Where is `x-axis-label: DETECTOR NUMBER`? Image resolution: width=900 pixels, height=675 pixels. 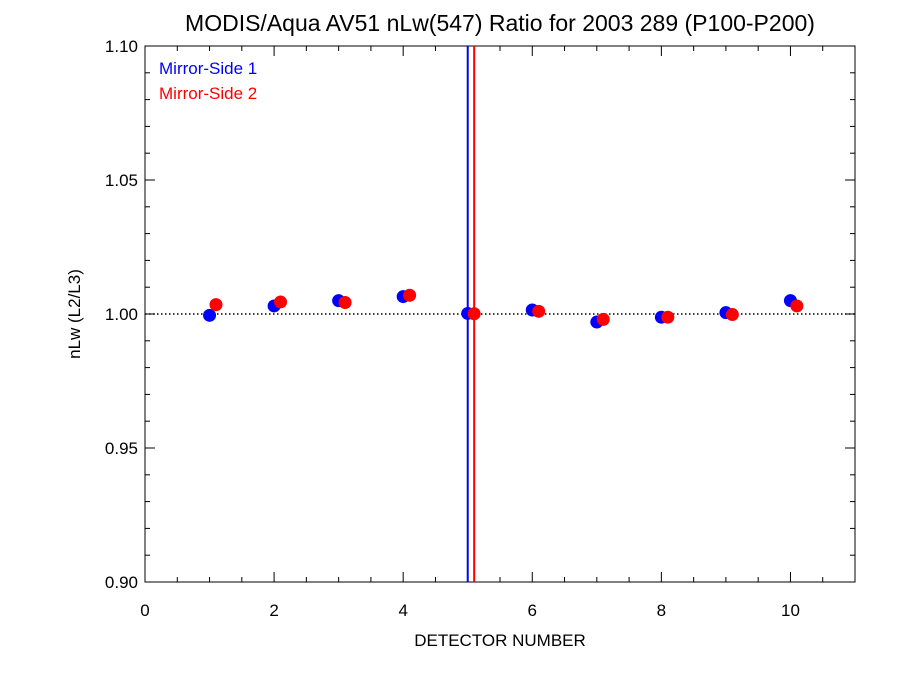 x-axis-label: DETECTOR NUMBER is located at coordinates (500, 640).